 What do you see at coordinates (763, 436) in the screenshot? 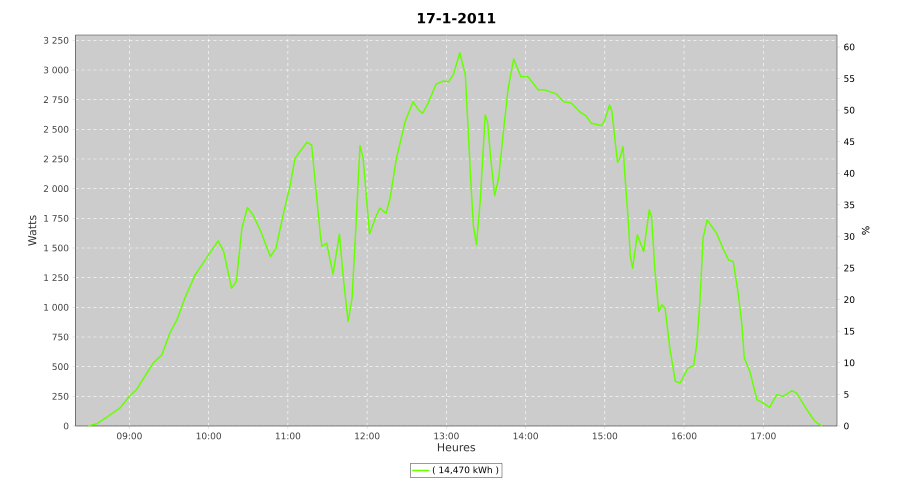
I see `x-tick-label: 17:00` at bounding box center [763, 436].